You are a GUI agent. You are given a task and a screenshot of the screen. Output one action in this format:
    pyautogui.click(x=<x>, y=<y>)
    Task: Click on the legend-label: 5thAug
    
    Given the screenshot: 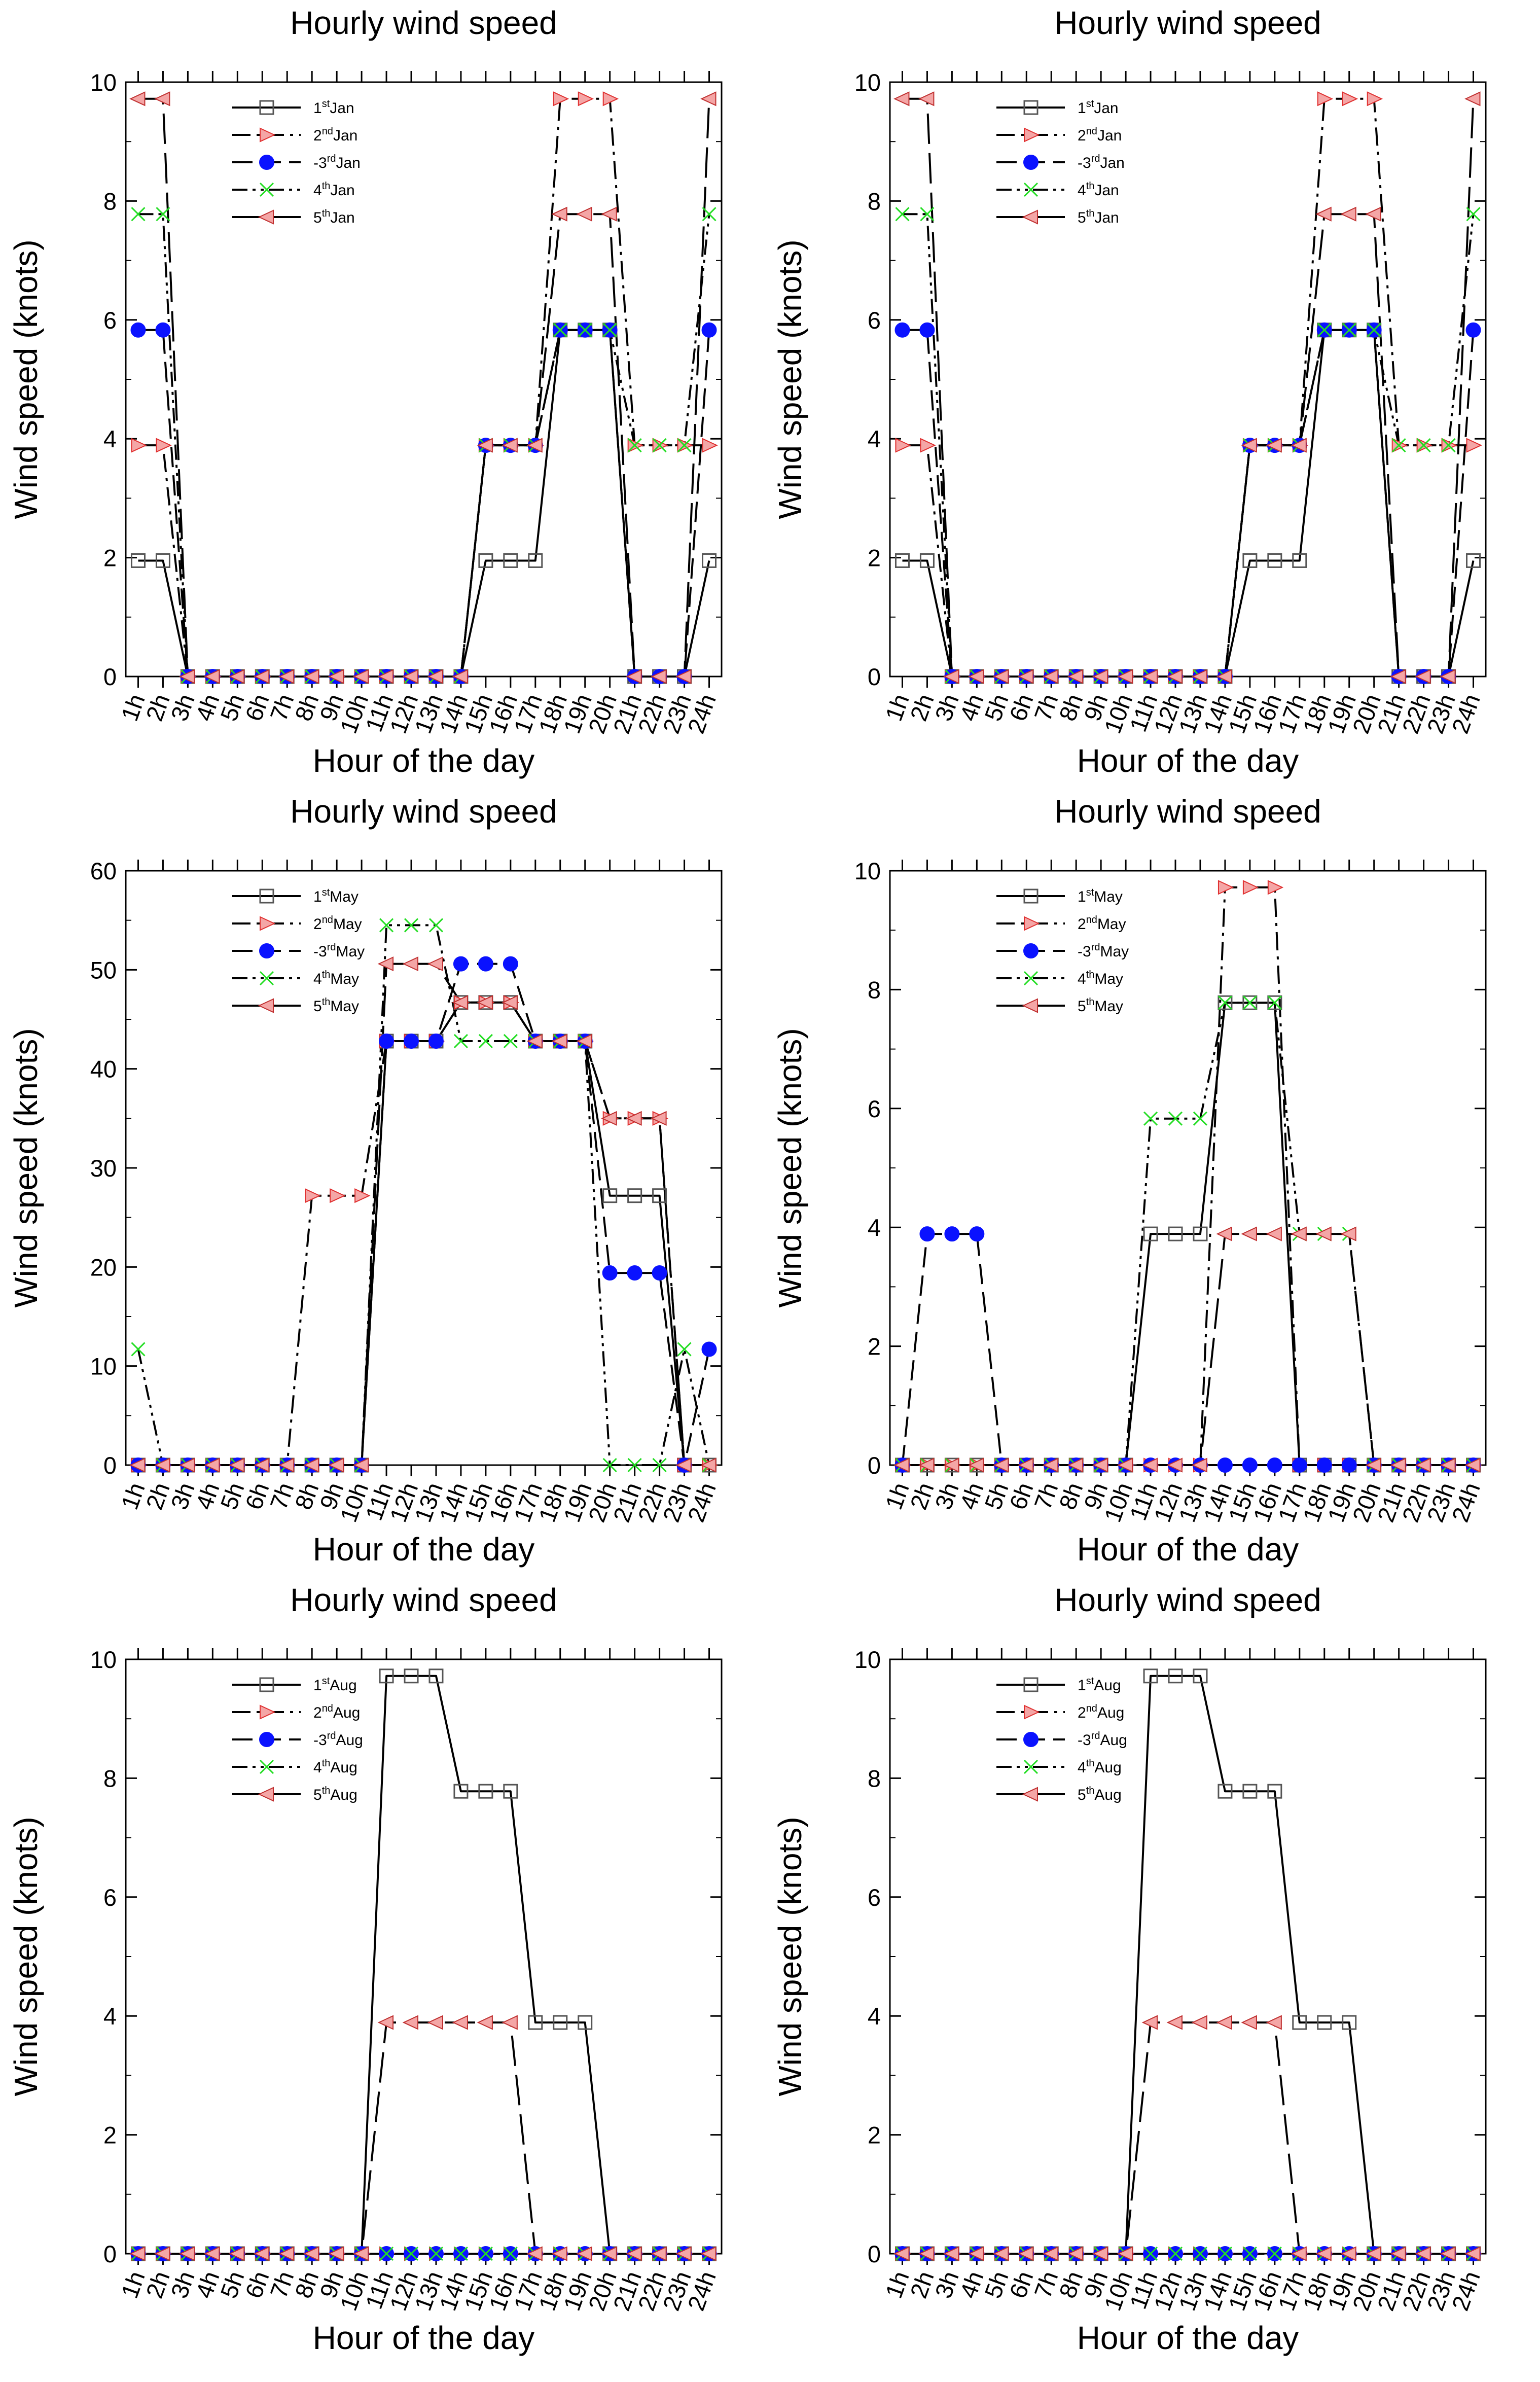 What is the action you would take?
    pyautogui.click(x=335, y=1794)
    